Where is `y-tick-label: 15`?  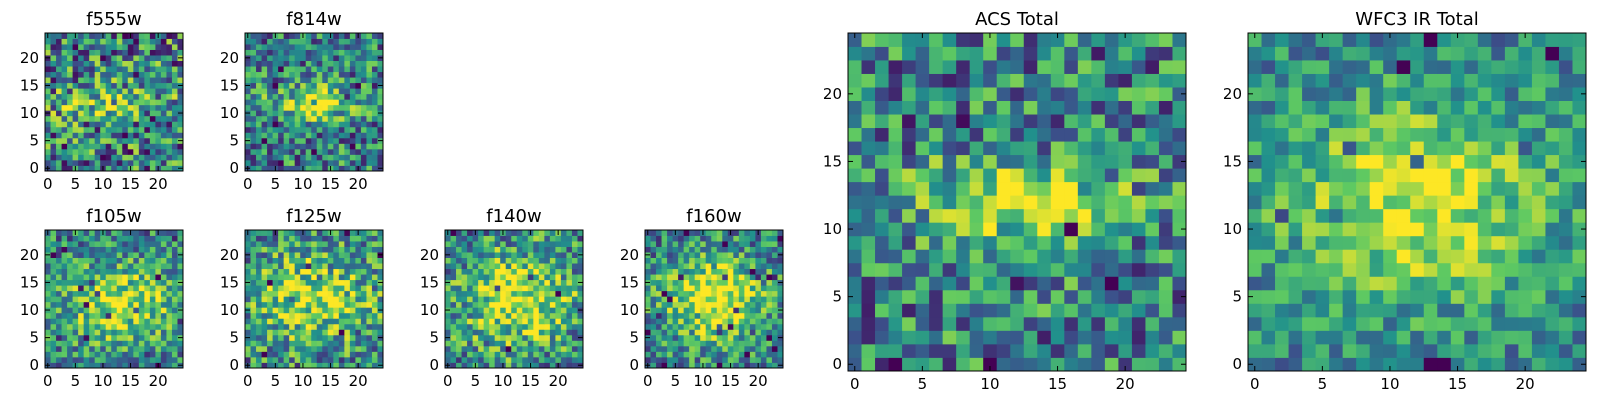
y-tick-label: 15 is located at coordinates (229, 282).